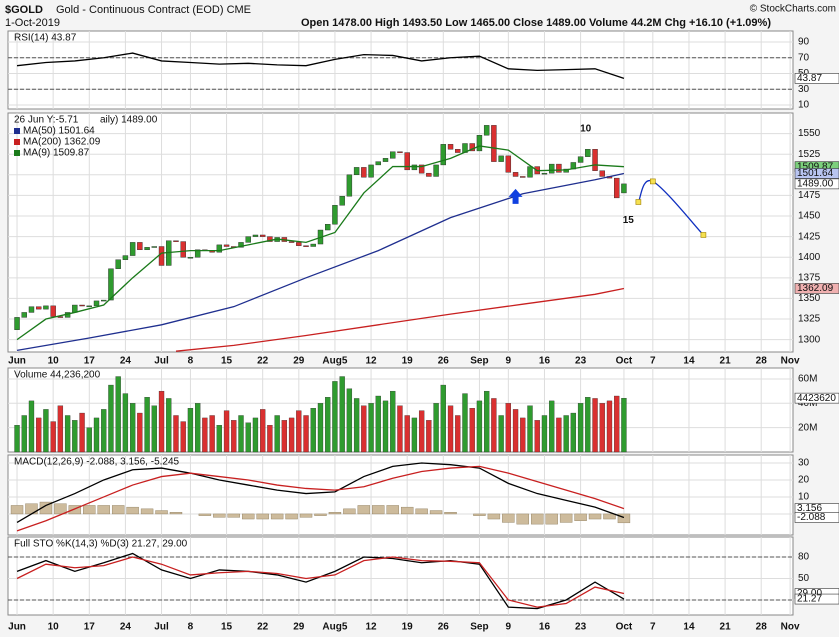 This screenshot has height=637, width=839. Describe the element at coordinates (804, 497) in the screenshot. I see `y-tick-label: 10` at that location.